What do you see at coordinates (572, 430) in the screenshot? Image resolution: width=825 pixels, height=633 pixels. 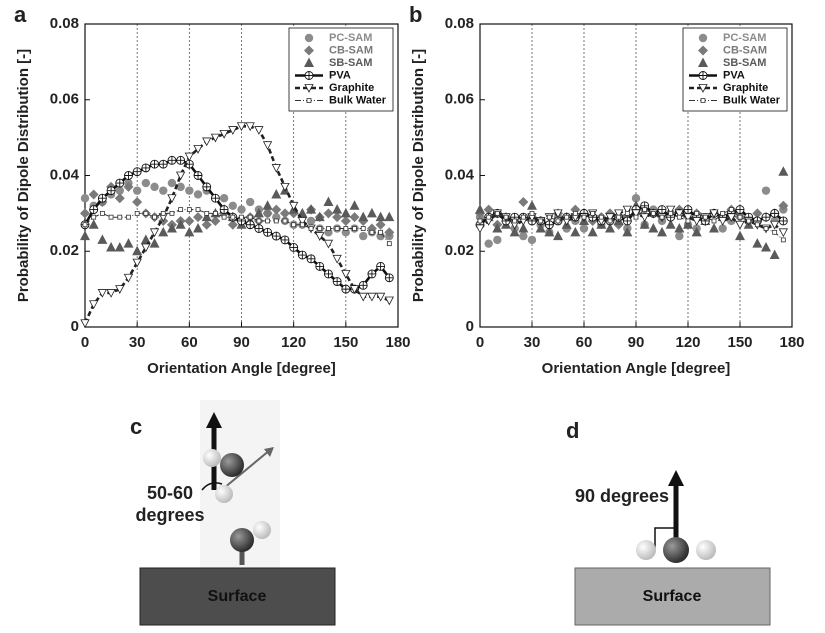 I see `panel-label: d` at bounding box center [572, 430].